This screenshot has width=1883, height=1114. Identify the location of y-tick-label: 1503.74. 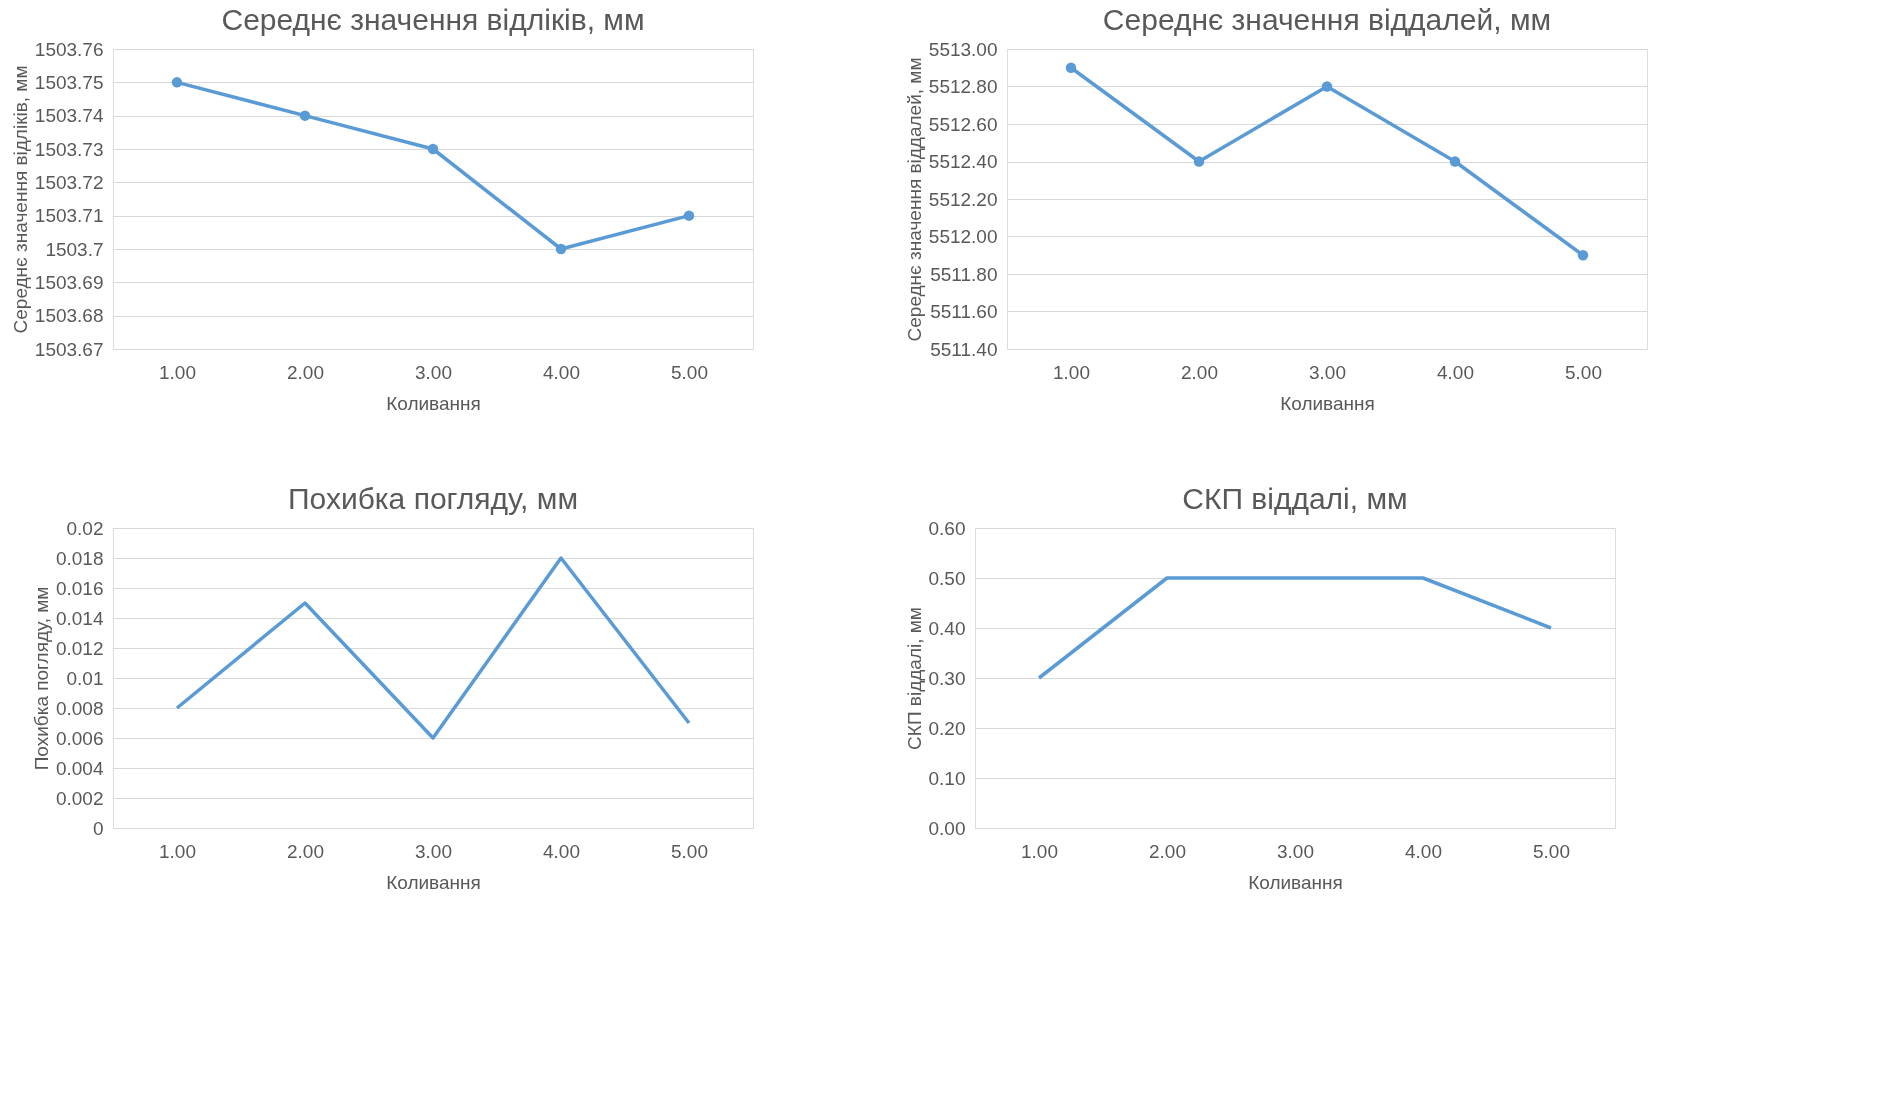
(69, 116).